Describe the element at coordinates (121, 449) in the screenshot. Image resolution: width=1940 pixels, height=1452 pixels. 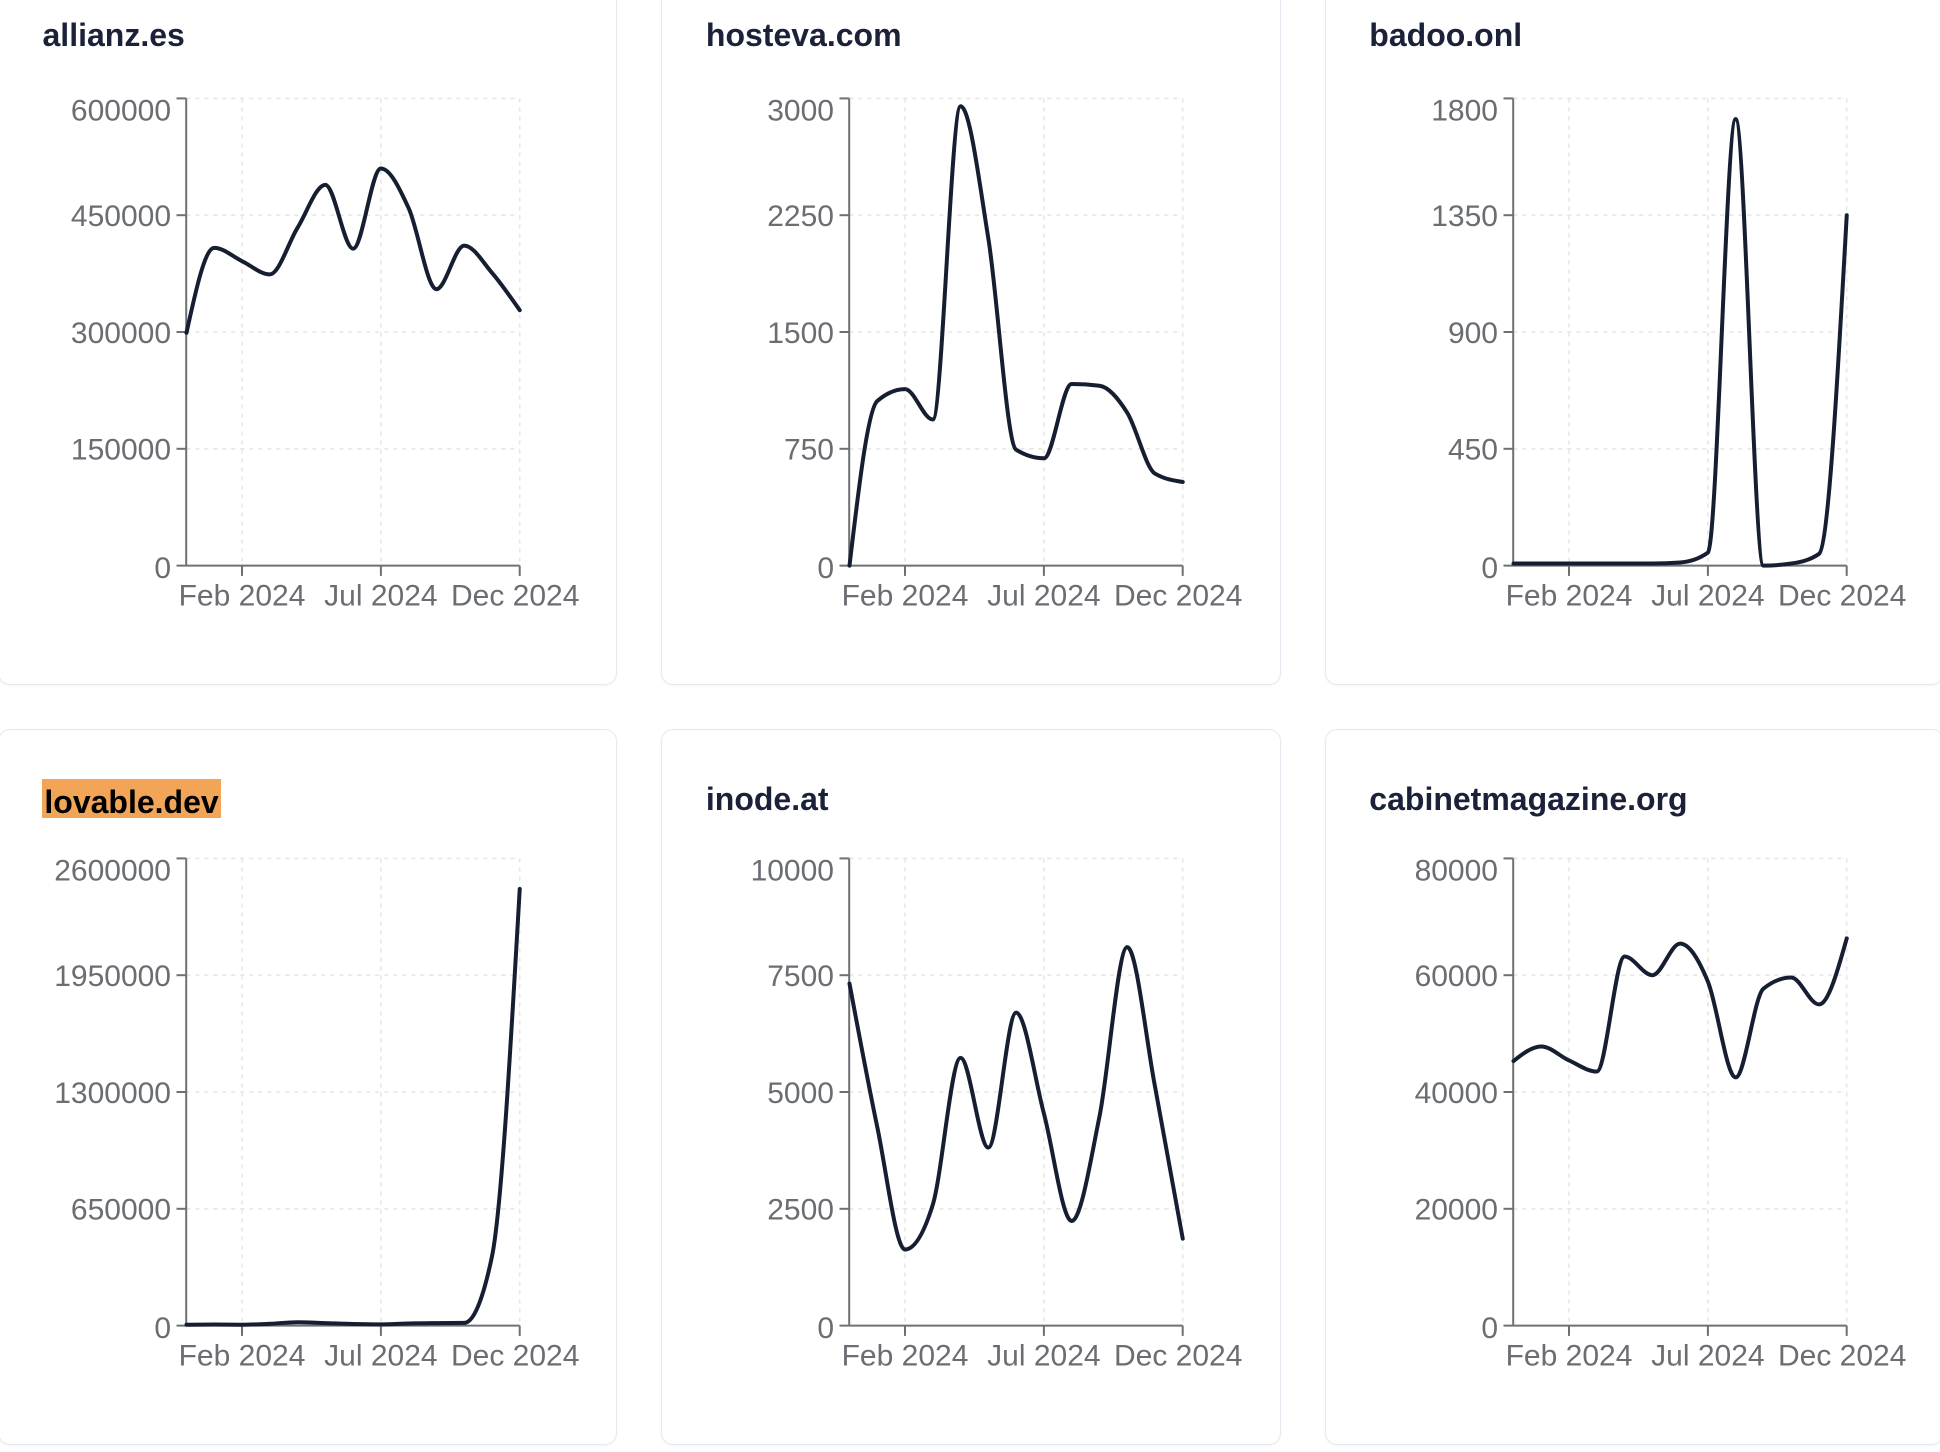
I see `svg-text: 150000` at that location.